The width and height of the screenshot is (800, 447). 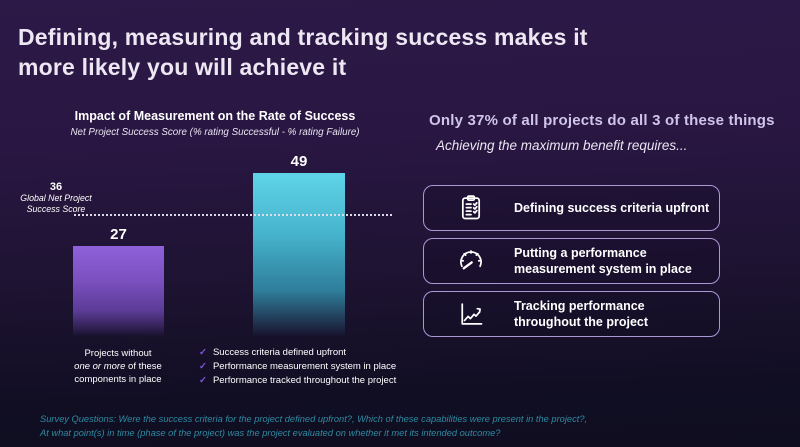 I want to click on bar-without-components, so click(x=118, y=291).